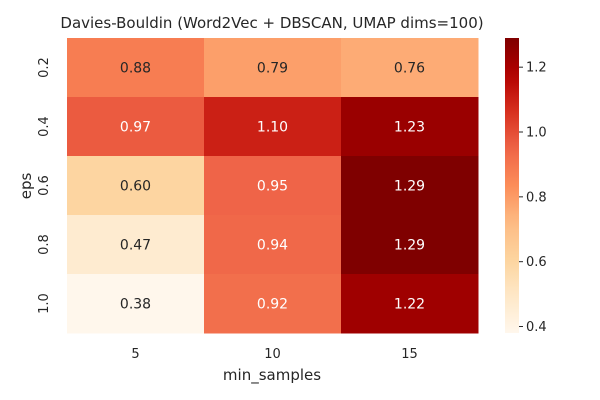 This screenshot has width=600, height=400. I want to click on cell-value-label: 1.23, so click(409, 128).